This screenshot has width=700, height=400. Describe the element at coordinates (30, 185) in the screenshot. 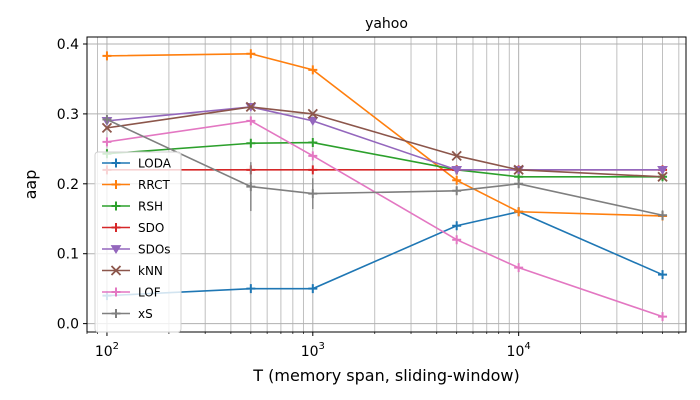

I see `y-axis-title: aap` at that location.